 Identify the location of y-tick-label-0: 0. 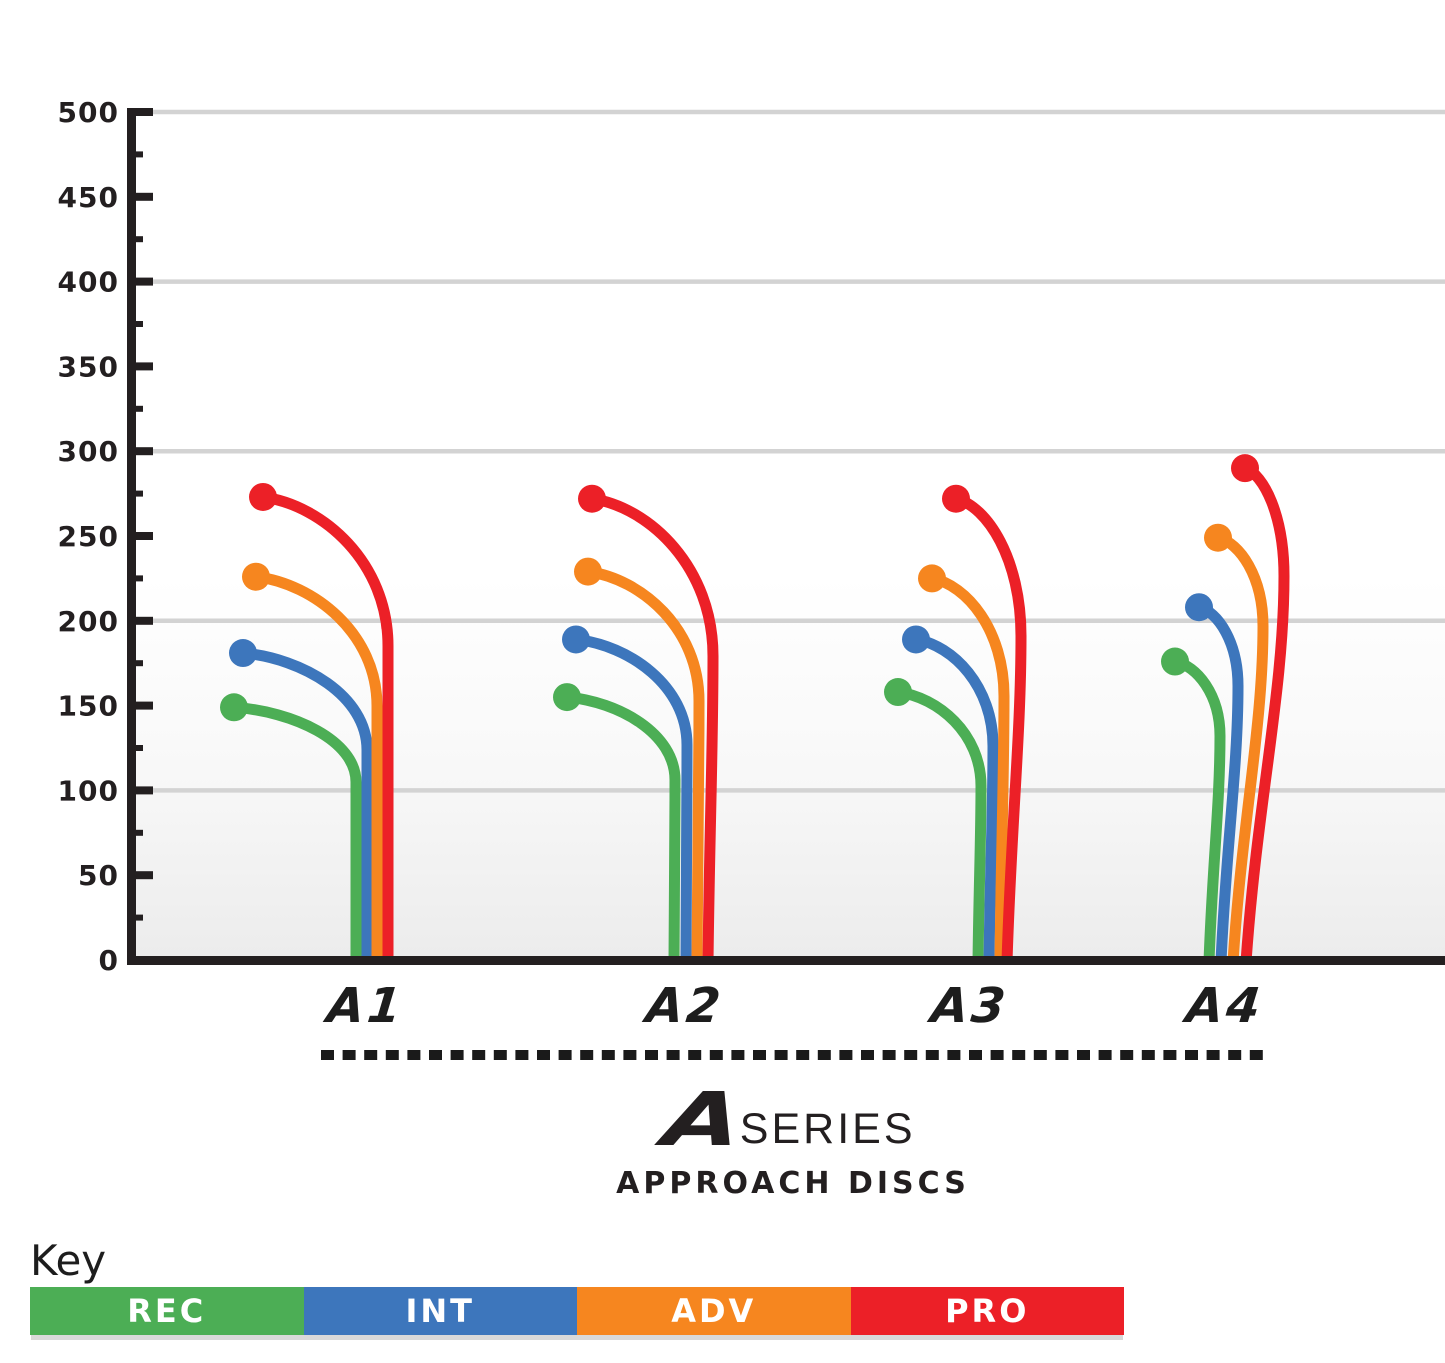
(109, 960).